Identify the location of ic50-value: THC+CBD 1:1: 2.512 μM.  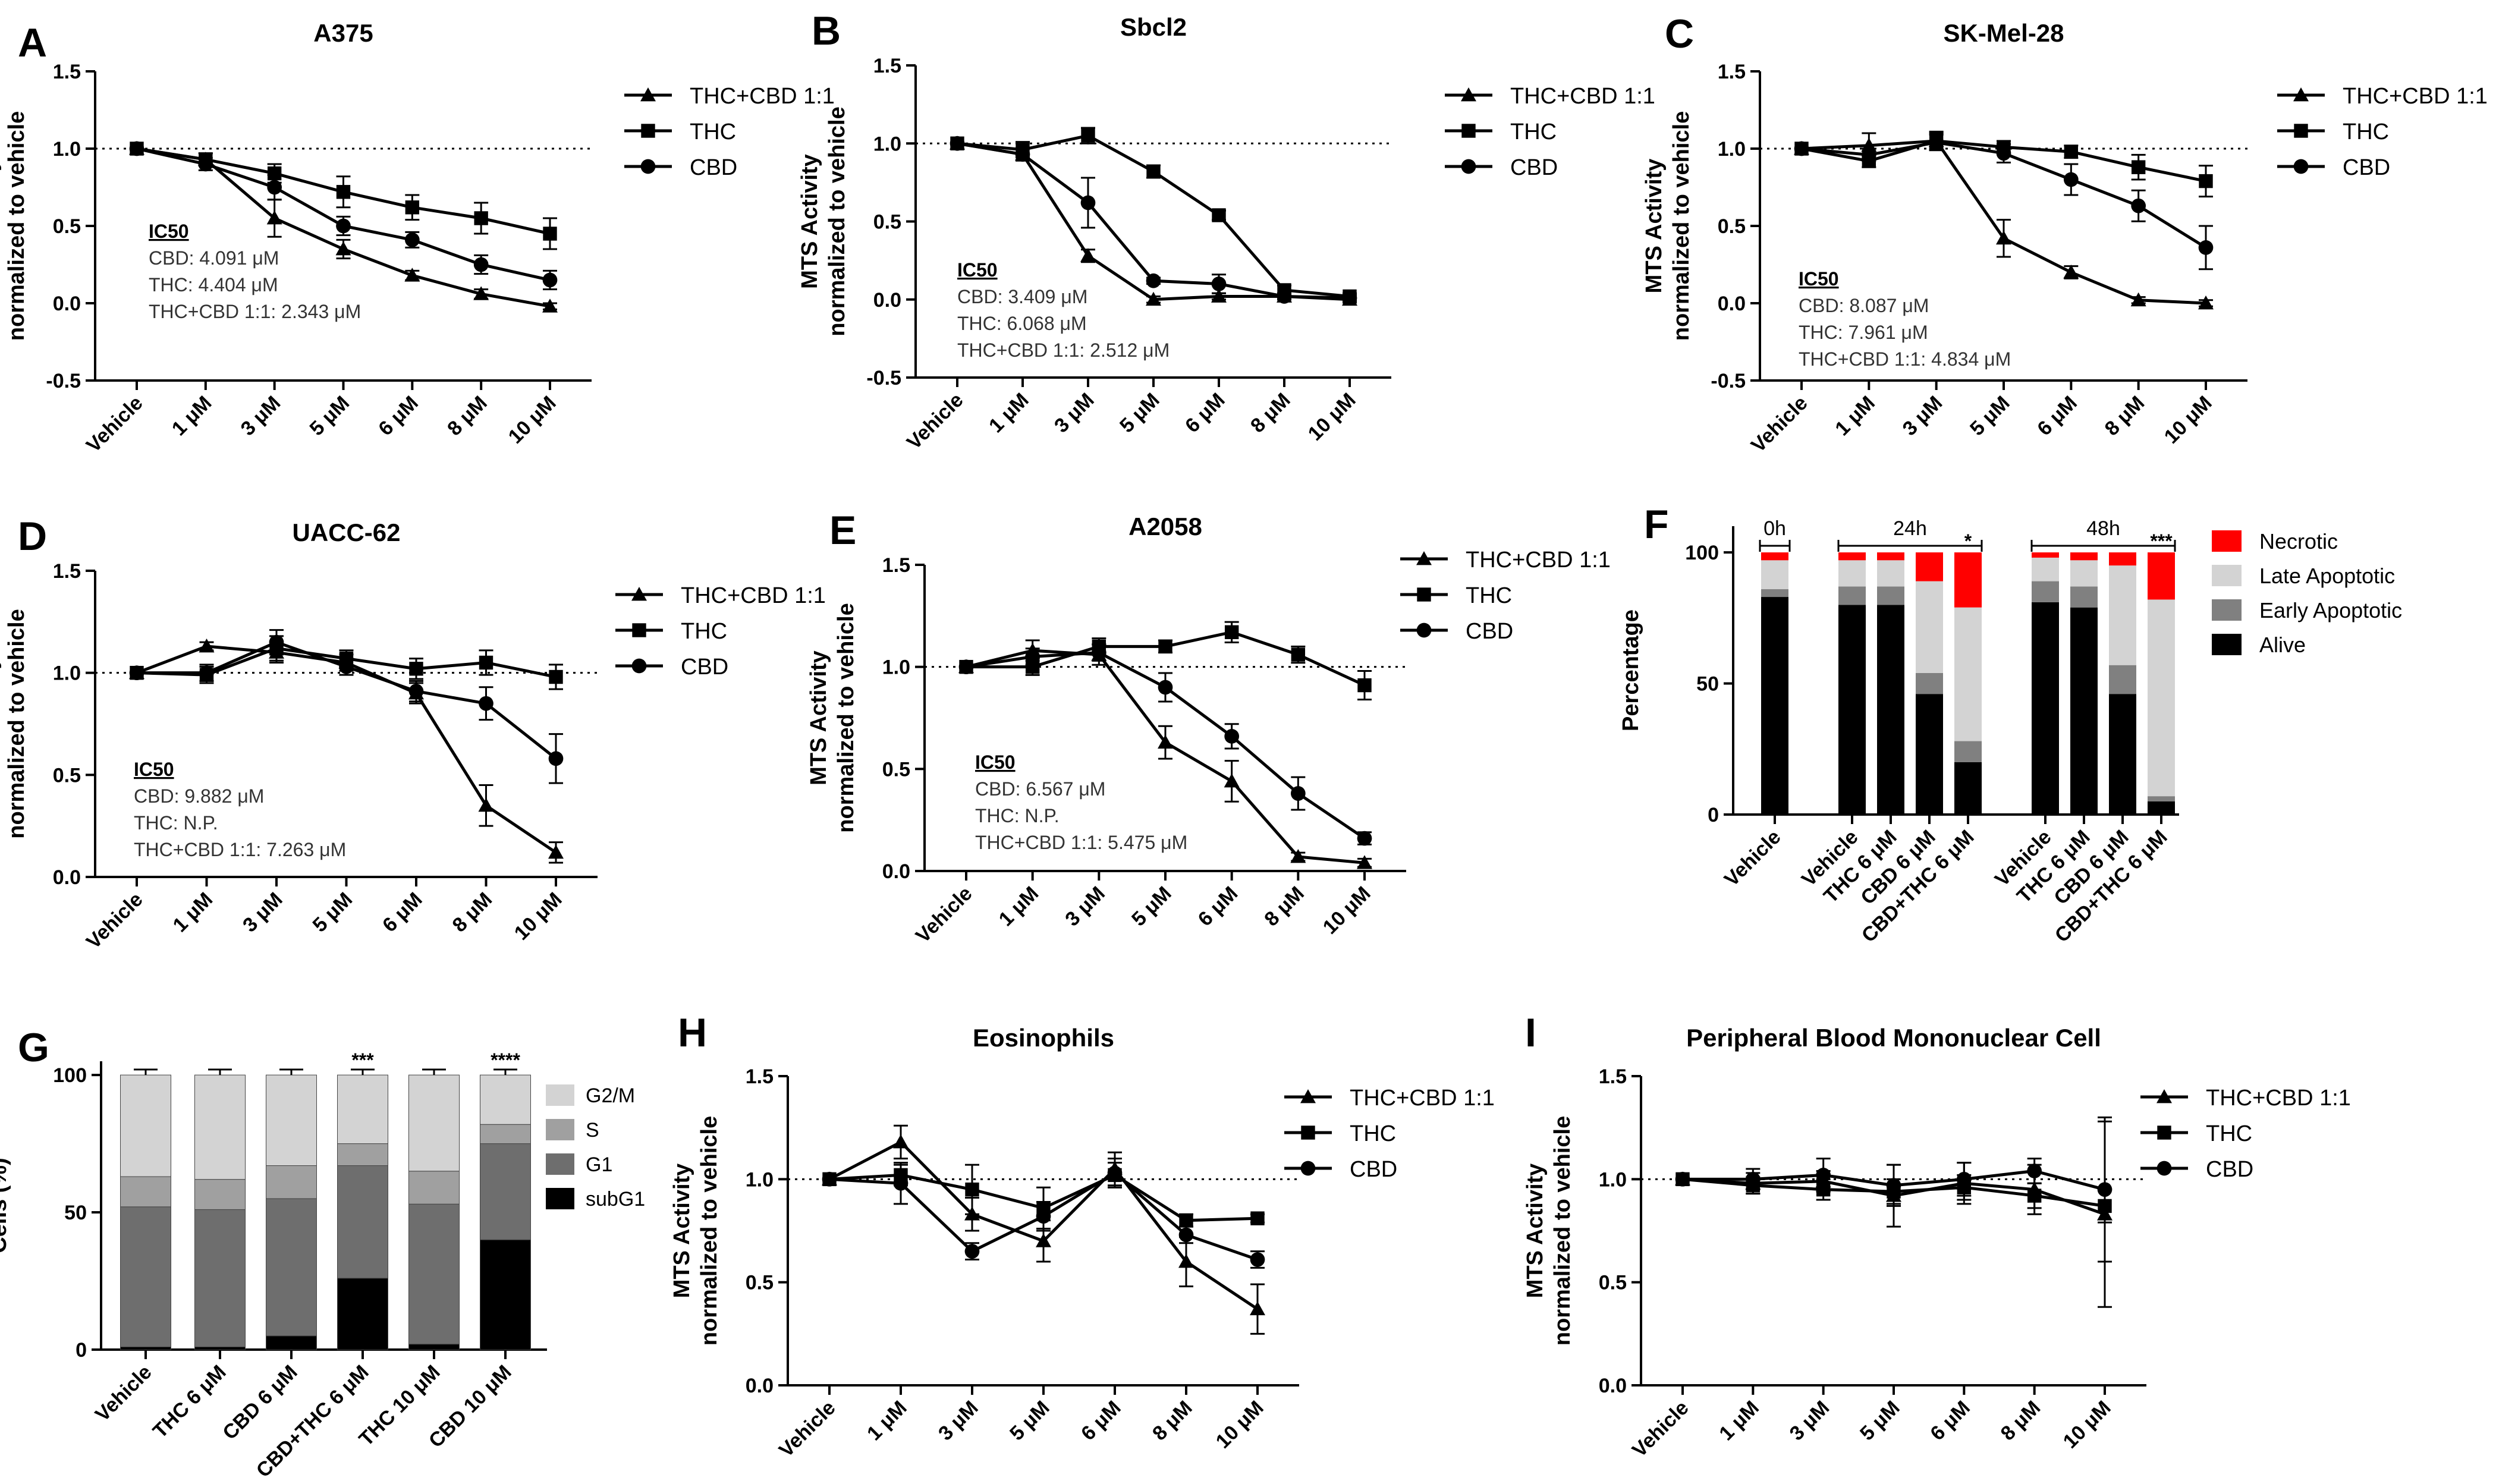
(1063, 350).